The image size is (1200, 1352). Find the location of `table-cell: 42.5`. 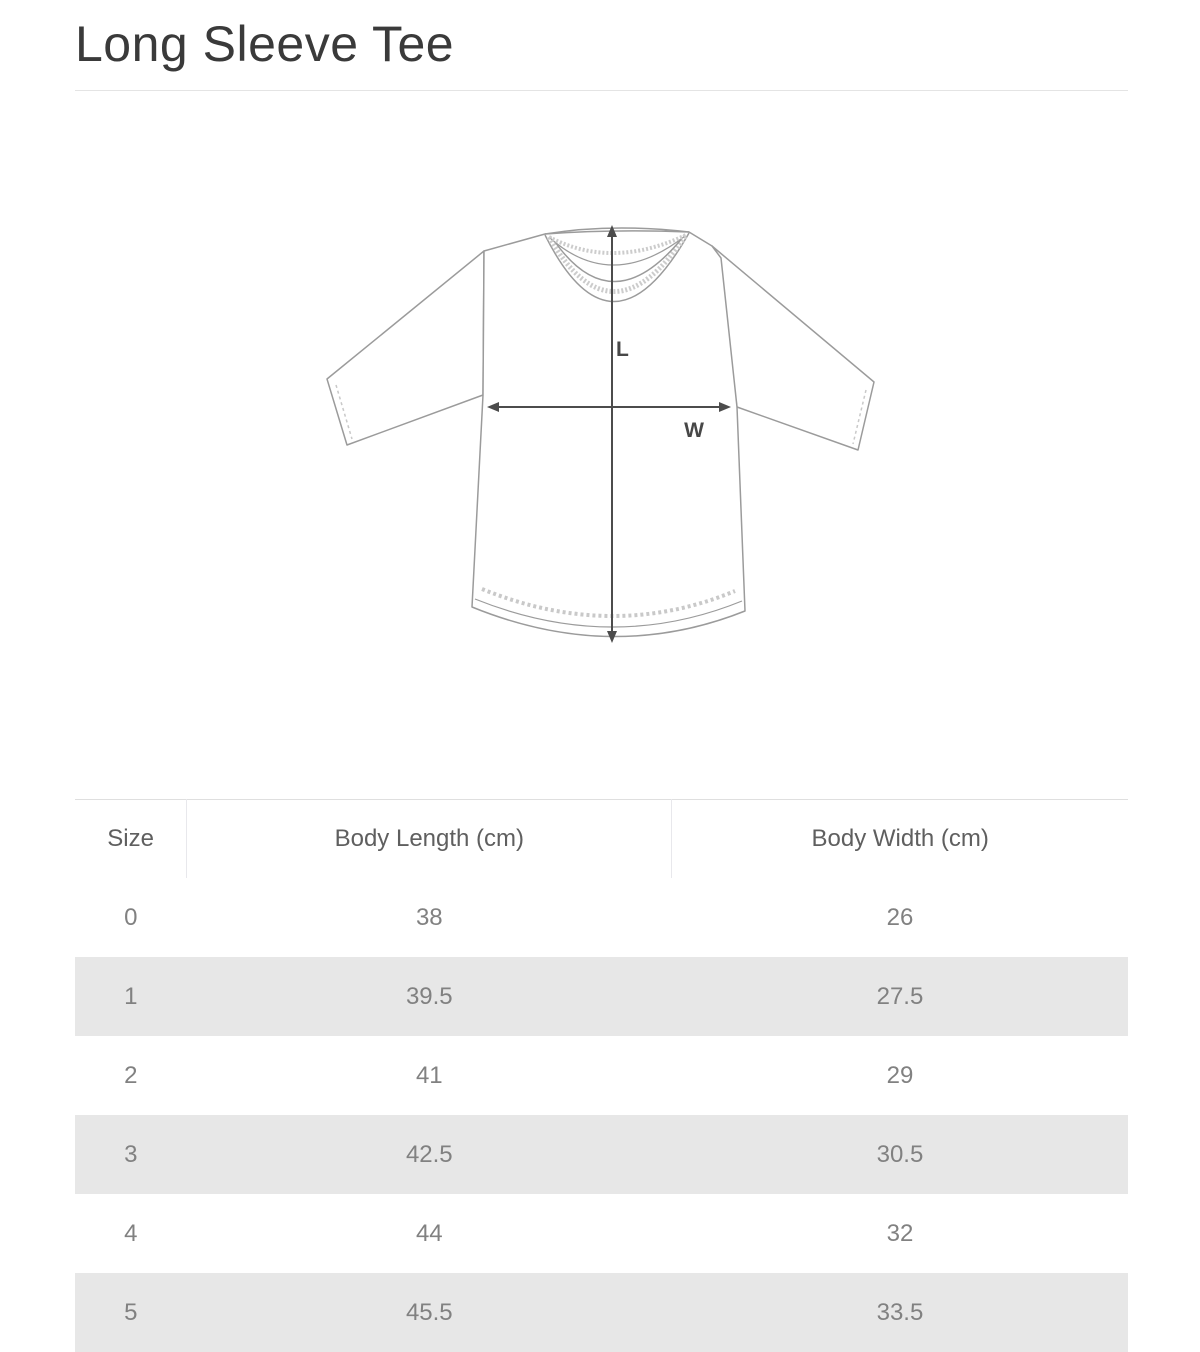

table-cell: 42.5 is located at coordinates (429, 1154).